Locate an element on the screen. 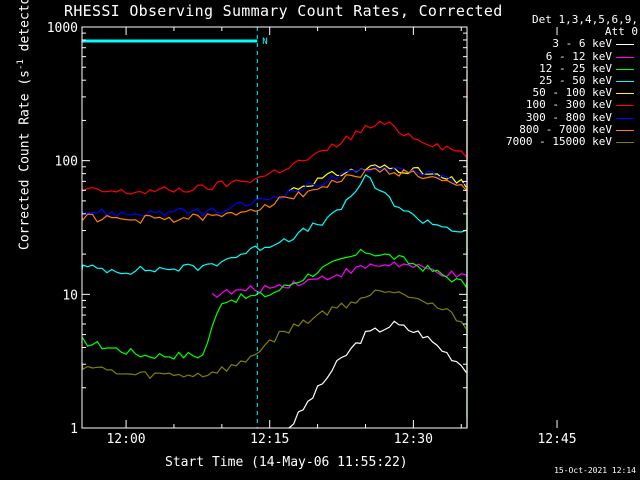 The height and width of the screenshot is (480, 640). legend-item: 50 - 100 keV is located at coordinates (558, 93).